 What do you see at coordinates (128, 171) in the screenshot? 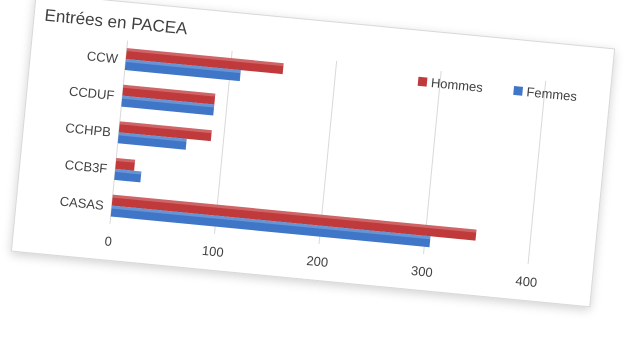
I see `bar-highlight-femmes-ccb3f` at bounding box center [128, 171].